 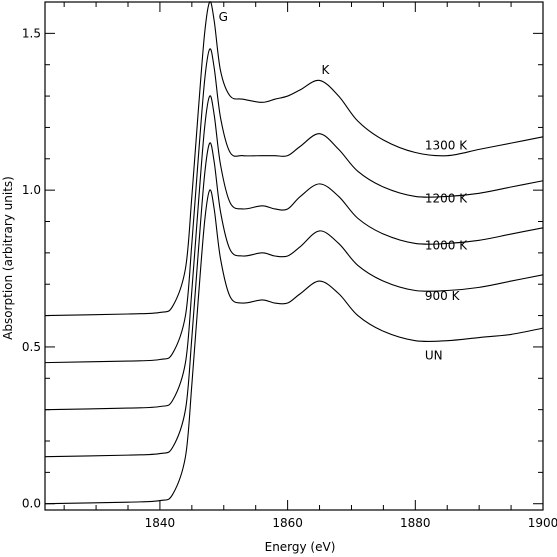 What do you see at coordinates (31, 347) in the screenshot?
I see `y-tick-label: 0.5` at bounding box center [31, 347].